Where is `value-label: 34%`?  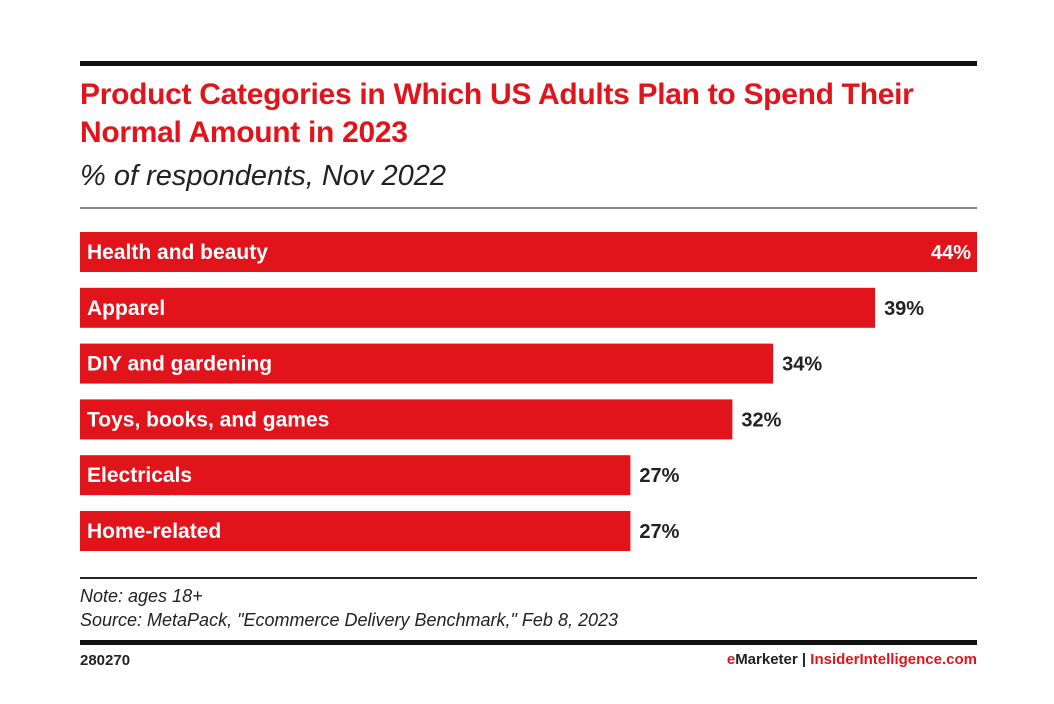
value-label: 34% is located at coordinates (802, 365).